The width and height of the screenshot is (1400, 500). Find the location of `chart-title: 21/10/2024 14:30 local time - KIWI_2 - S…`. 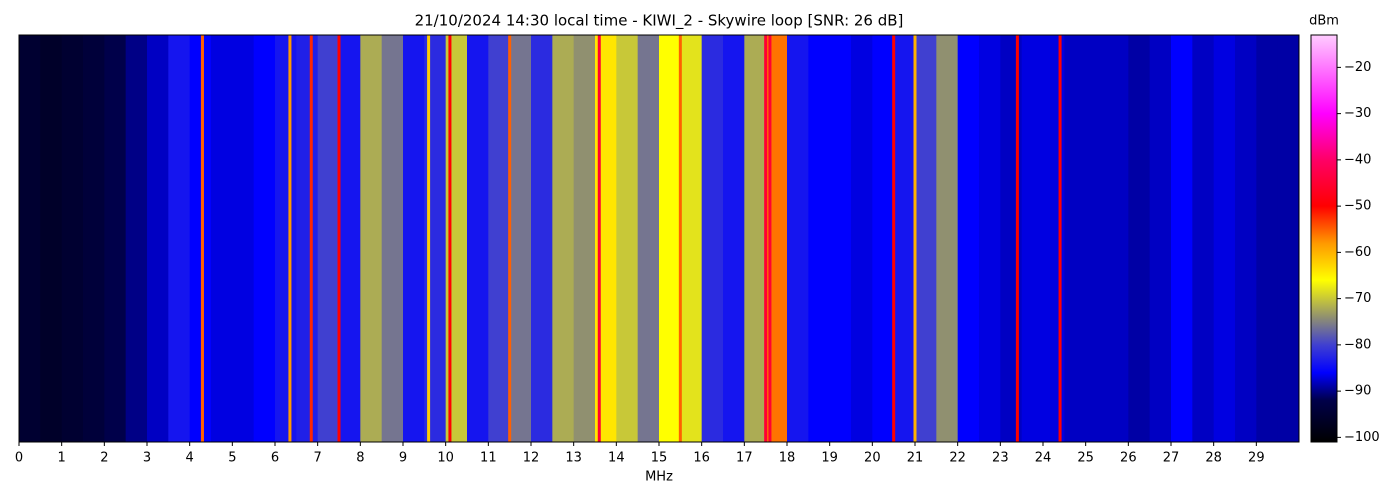

chart-title: 21/10/2024 14:30 local time - KIWI_2 - S… is located at coordinates (659, 21).